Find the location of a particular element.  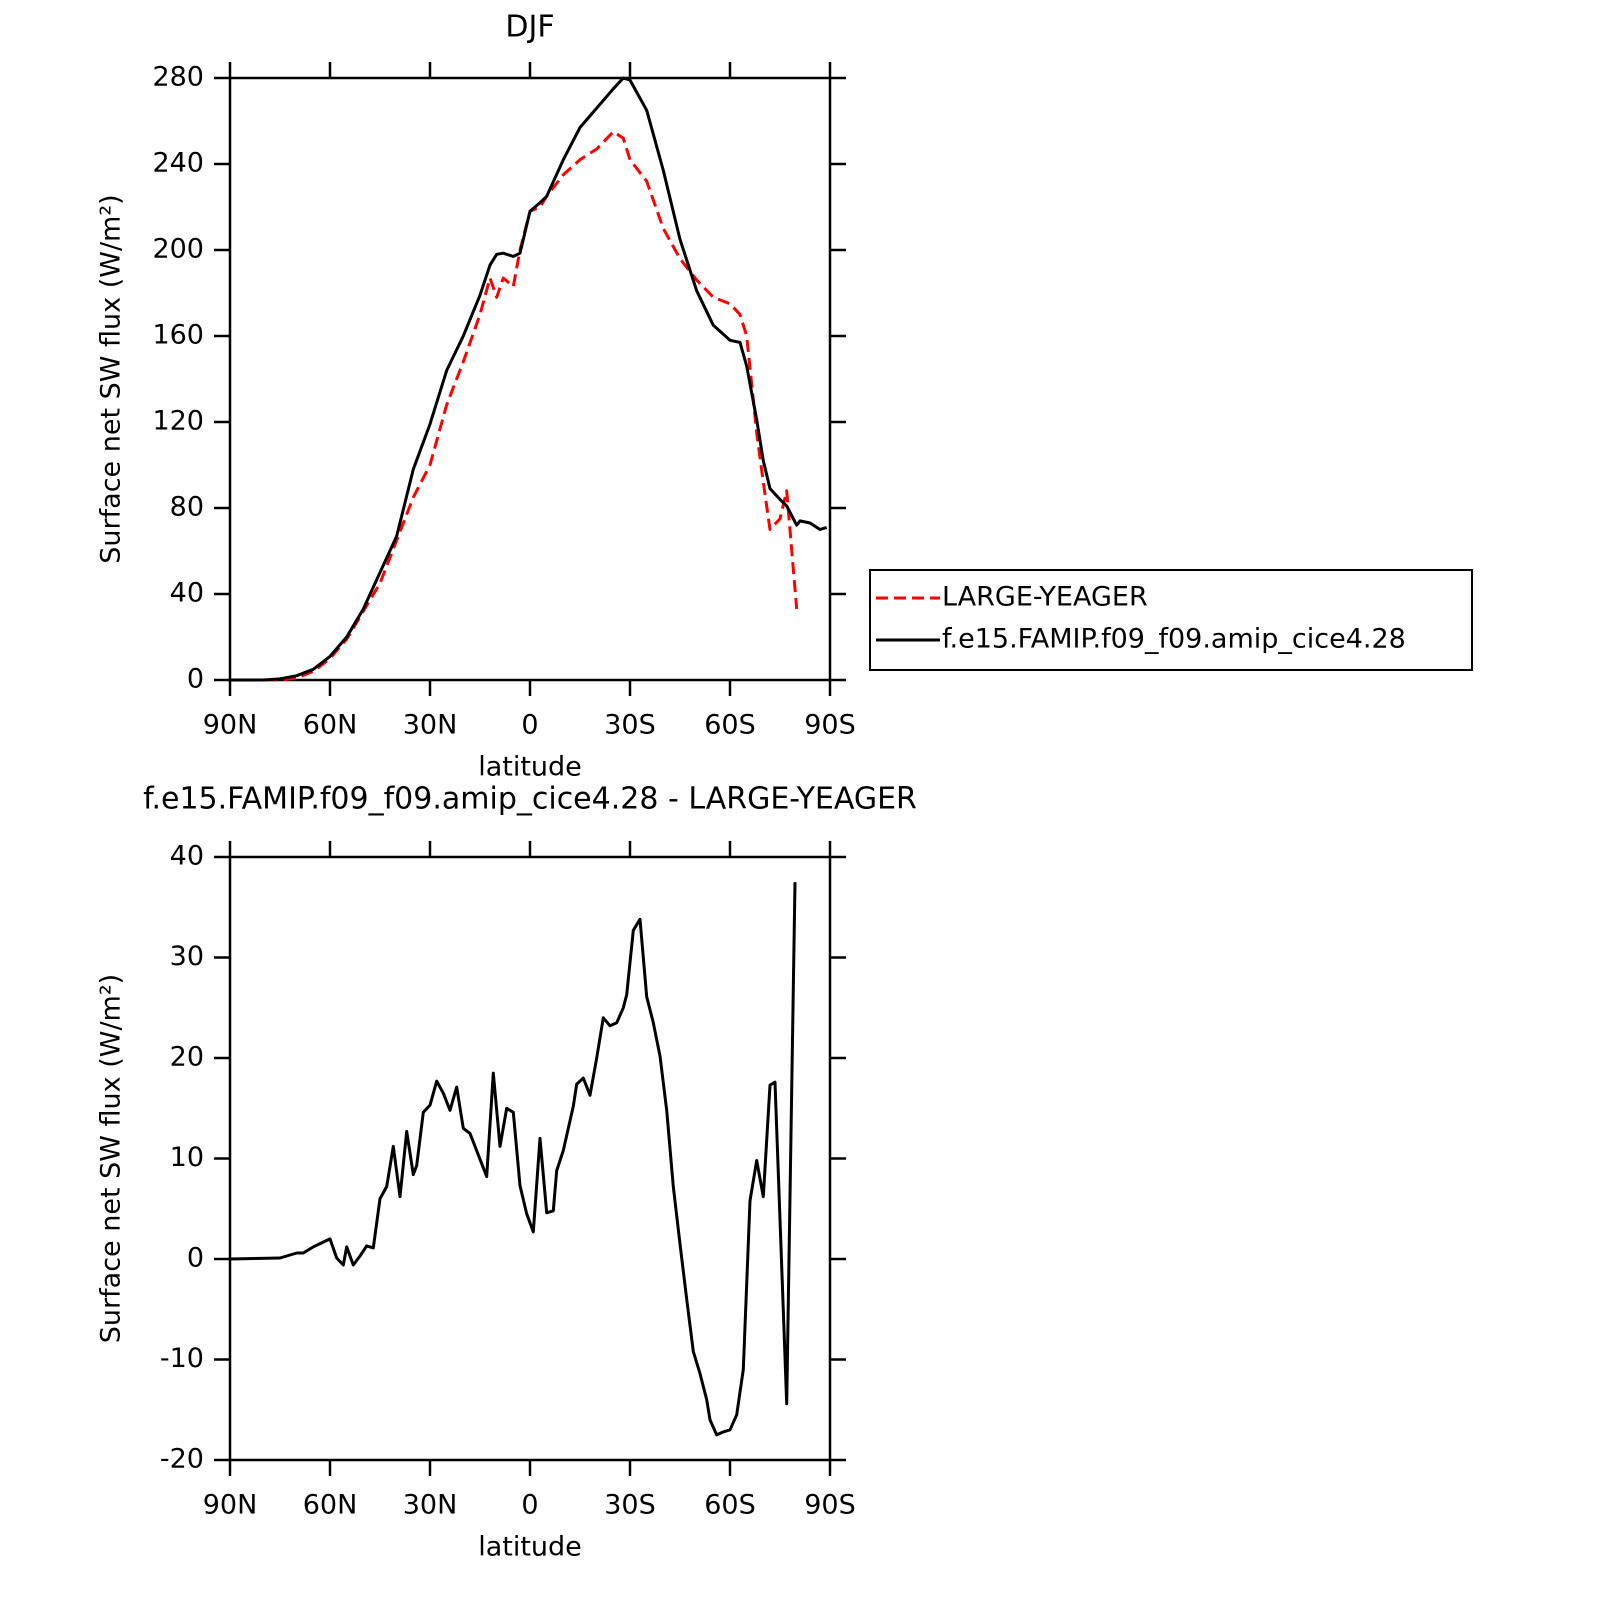

legend-frame is located at coordinates (1171, 620).